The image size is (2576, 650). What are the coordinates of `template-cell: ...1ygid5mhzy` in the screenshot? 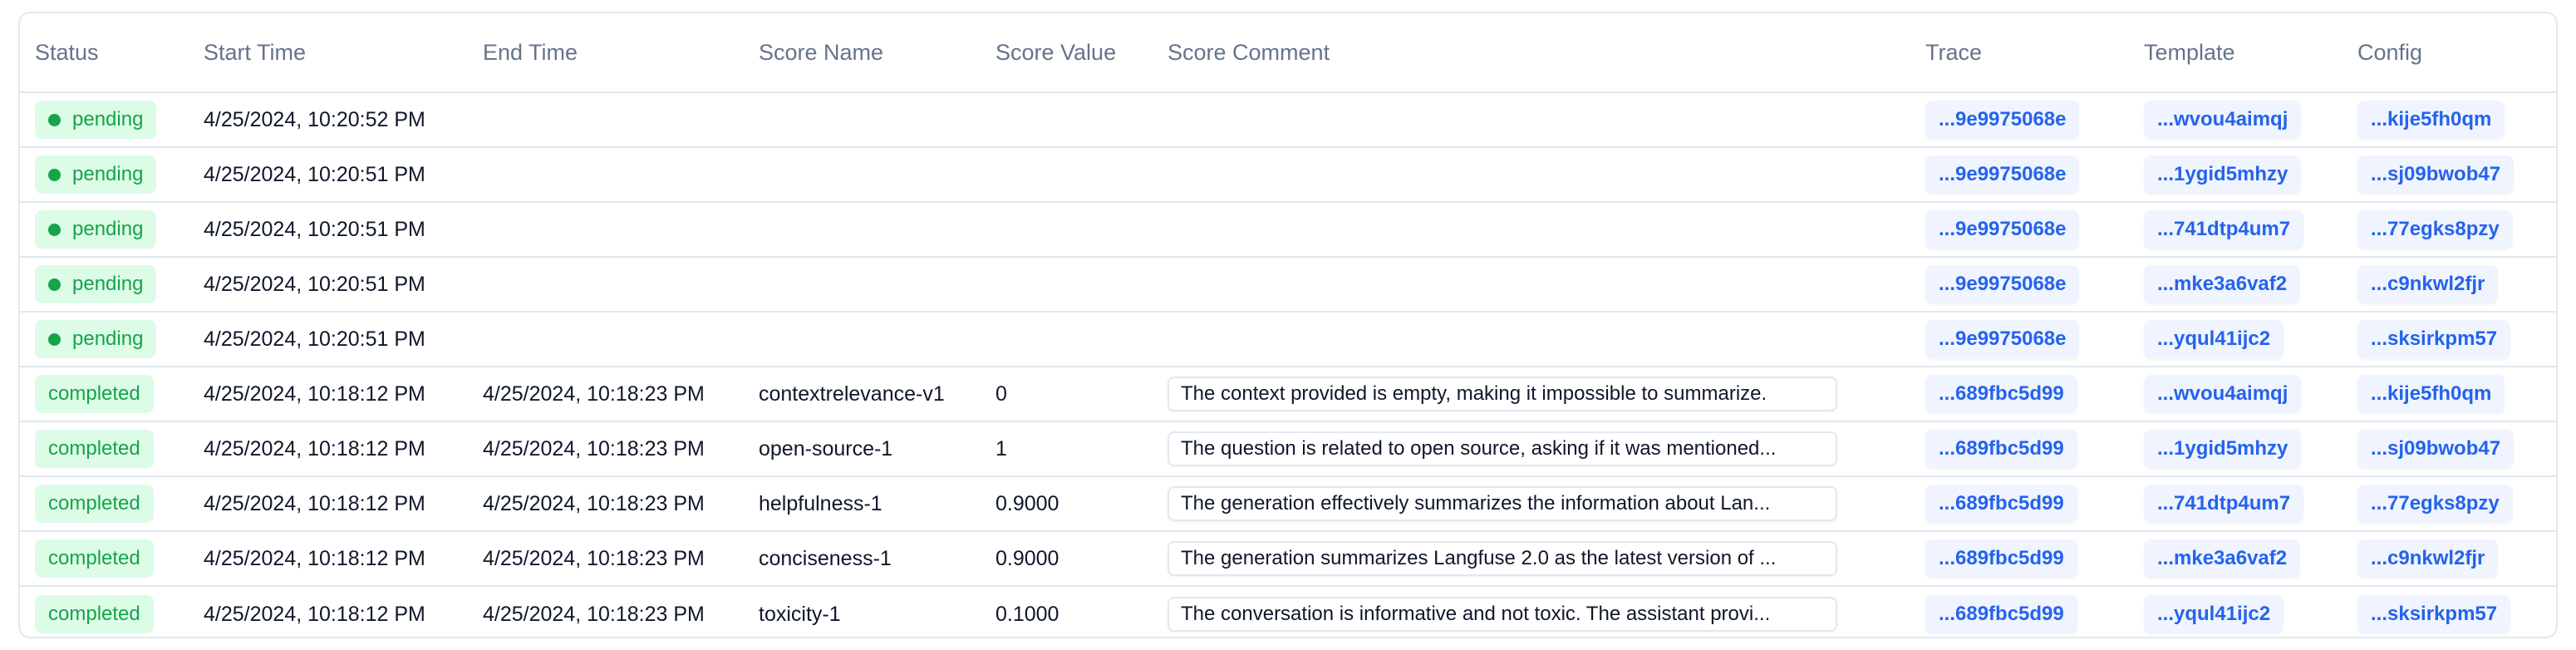 It's located at (2223, 448).